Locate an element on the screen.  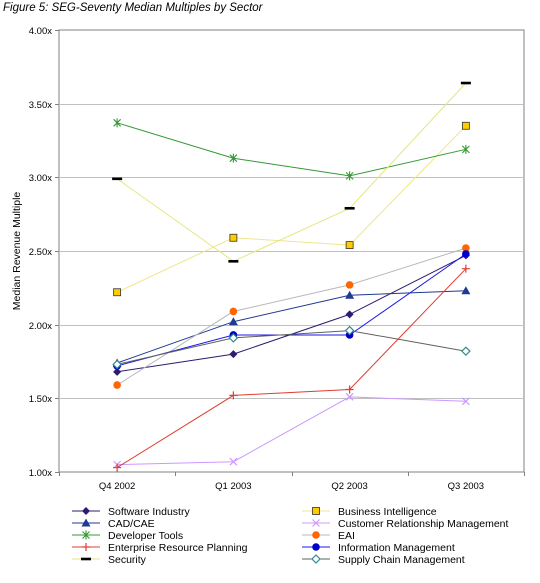
legend-item-software-industry: Software Industry is located at coordinates (131, 512).